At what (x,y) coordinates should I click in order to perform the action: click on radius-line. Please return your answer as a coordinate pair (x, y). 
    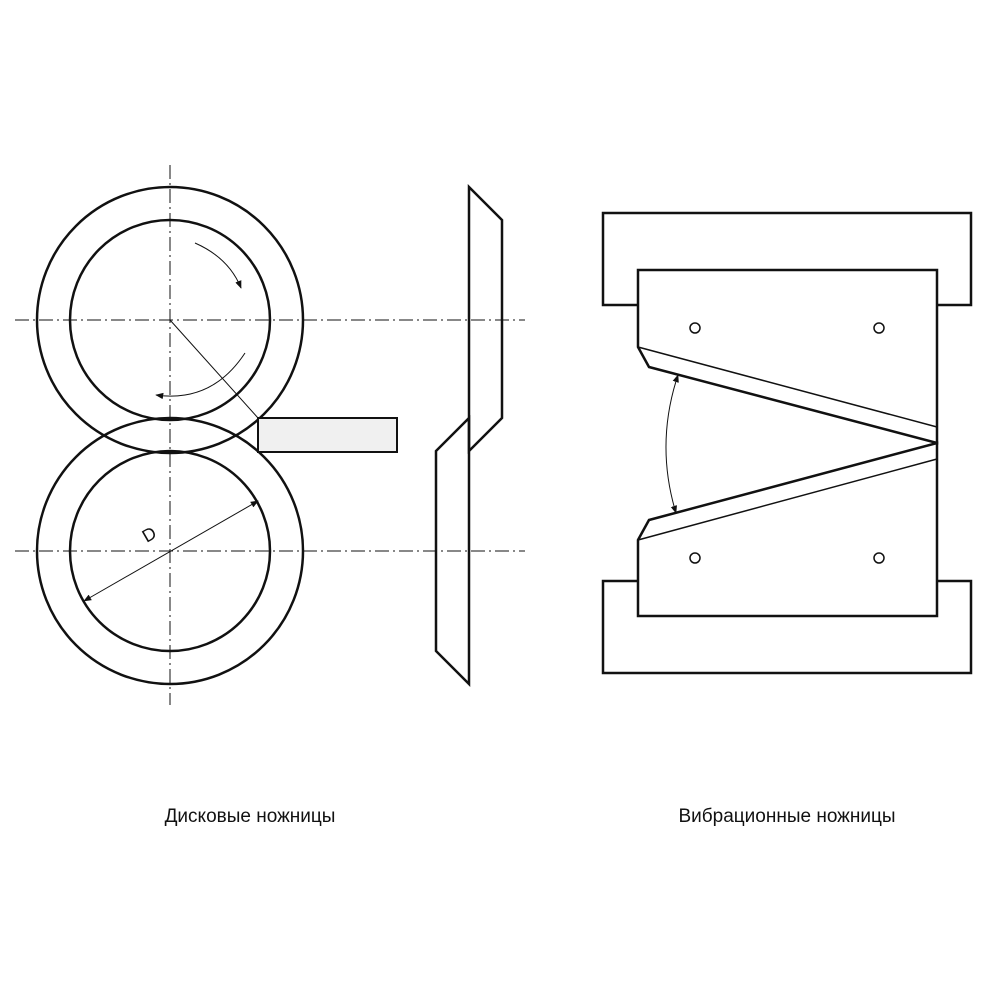
    Looking at the image, I should click on (214, 369).